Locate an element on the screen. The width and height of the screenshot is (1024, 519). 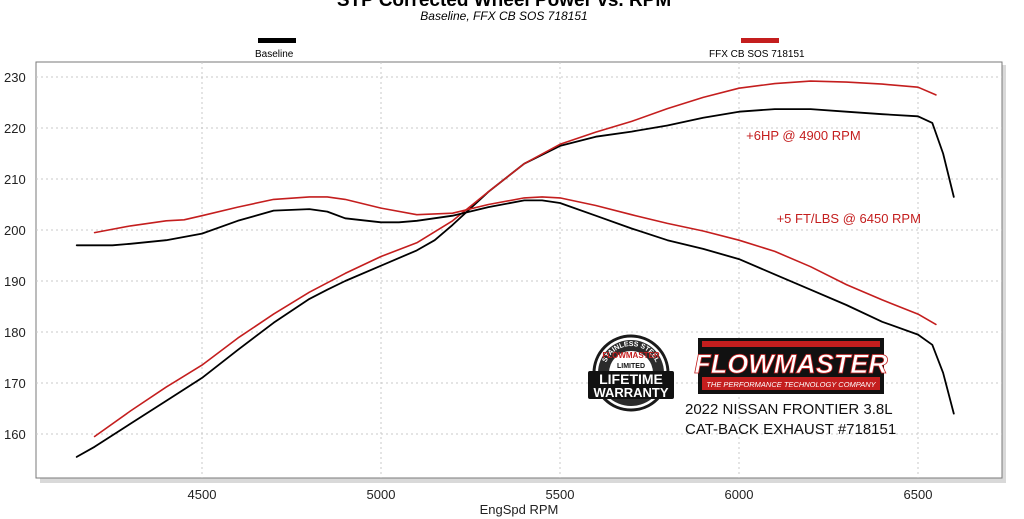
legend-swatch-ffx is located at coordinates (760, 40).